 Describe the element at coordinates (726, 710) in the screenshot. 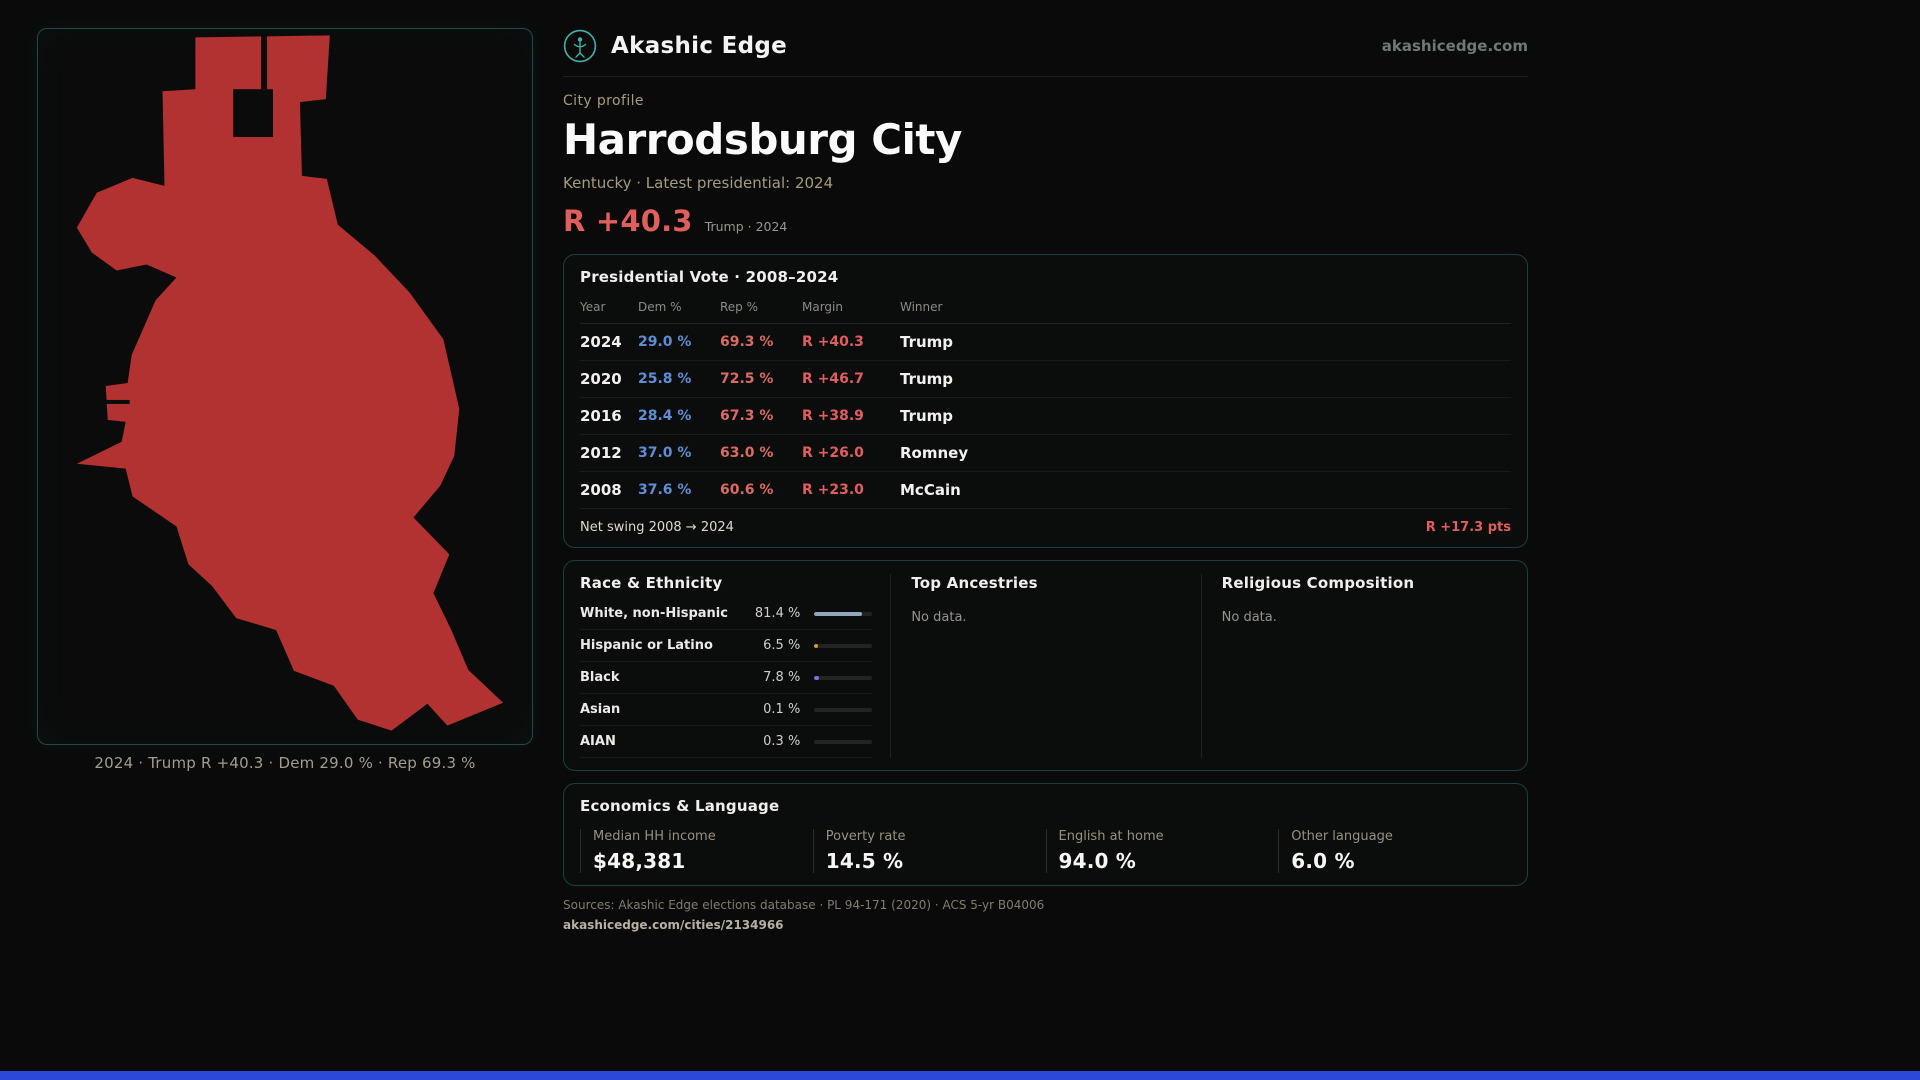

I see `race-row: Asian 0.1 %` at that location.